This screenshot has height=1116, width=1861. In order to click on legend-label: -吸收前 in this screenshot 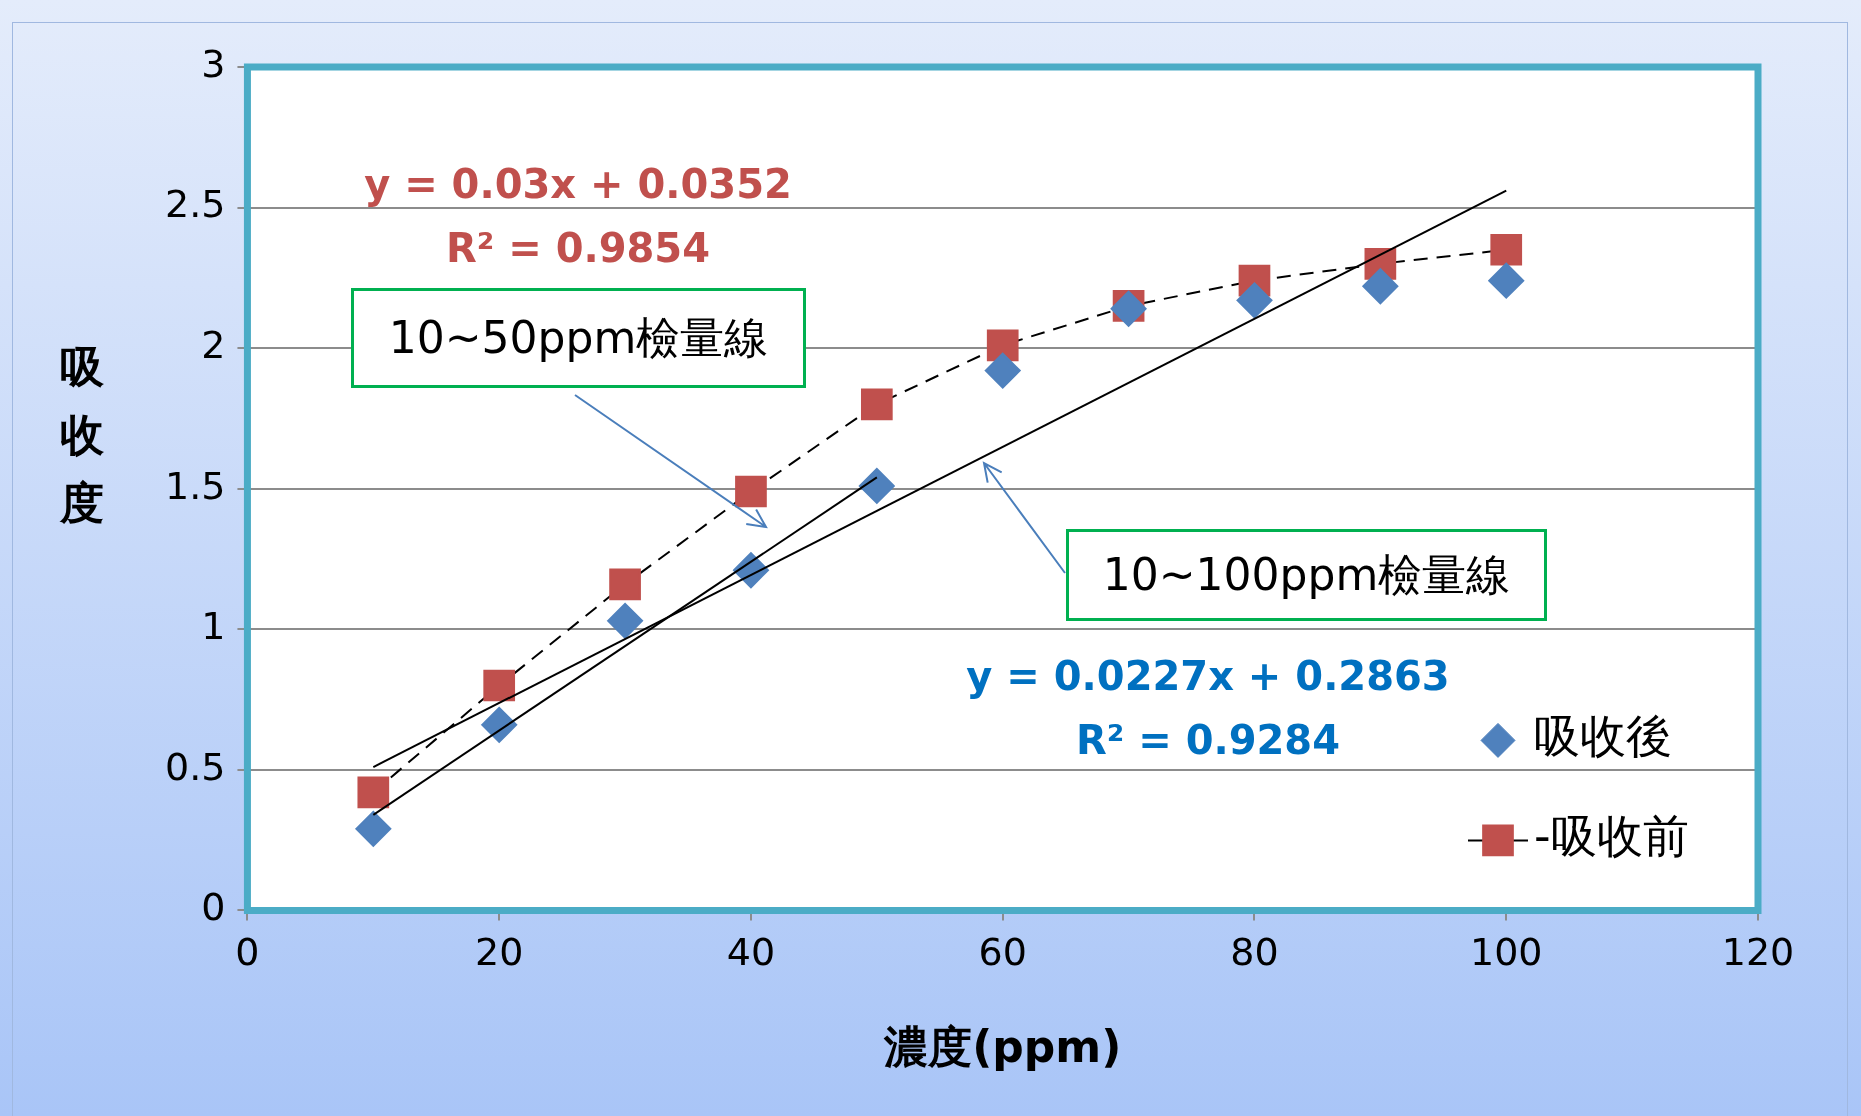, I will do `click(1611, 836)`.